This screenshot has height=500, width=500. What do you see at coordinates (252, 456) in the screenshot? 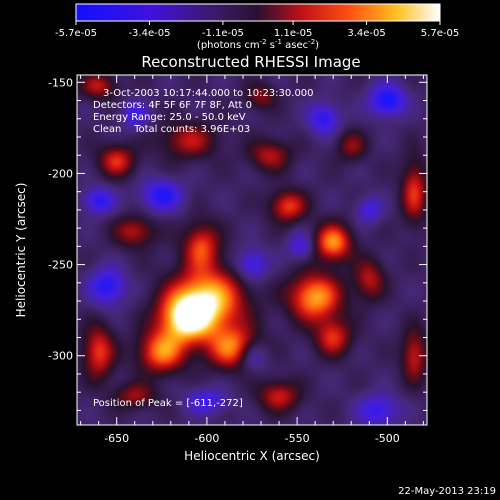
I see `x-axis-label: Heliocentric X (arcsec)` at bounding box center [252, 456].